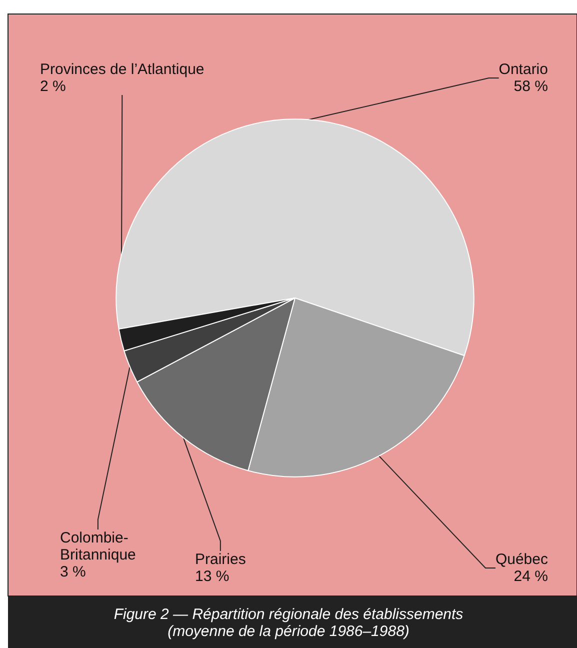 Image resolution: width=577 pixels, height=648 pixels. Describe the element at coordinates (531, 576) in the screenshot. I see `data-label: 24 %` at that location.